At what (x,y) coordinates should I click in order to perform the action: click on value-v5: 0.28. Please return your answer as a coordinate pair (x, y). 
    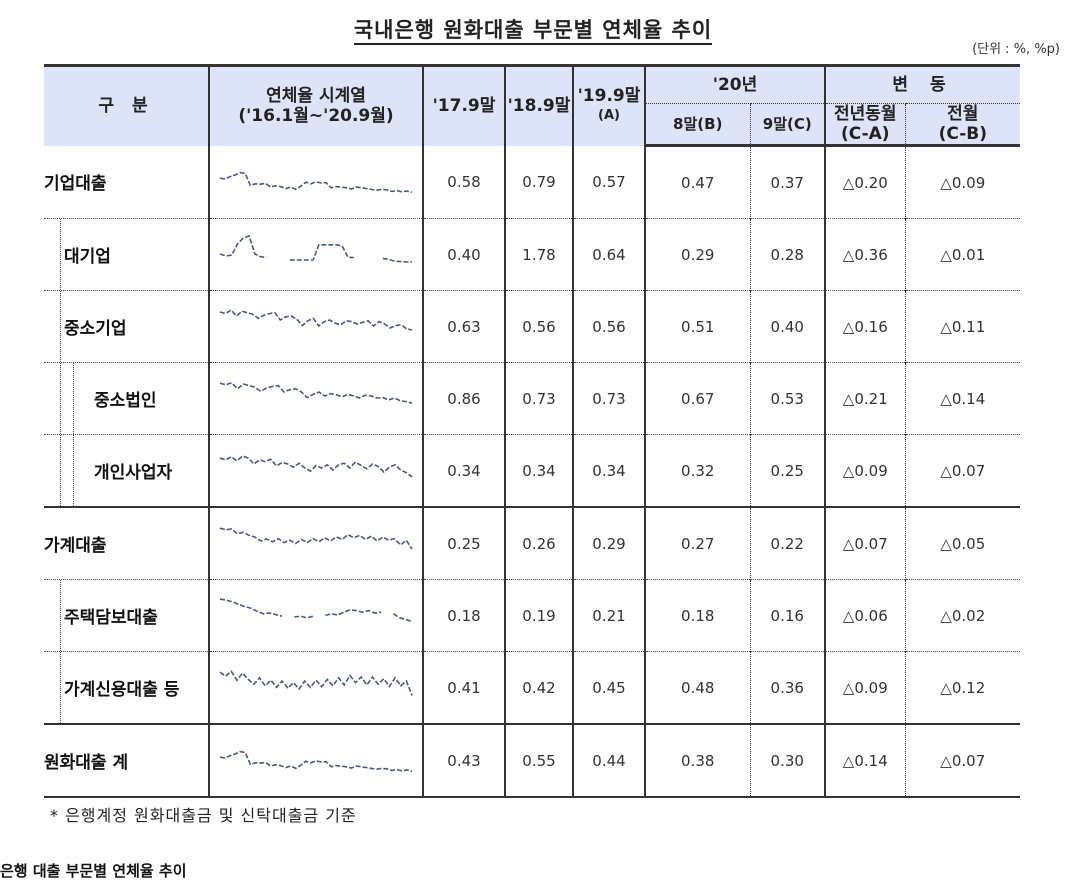
    Looking at the image, I should click on (787, 254).